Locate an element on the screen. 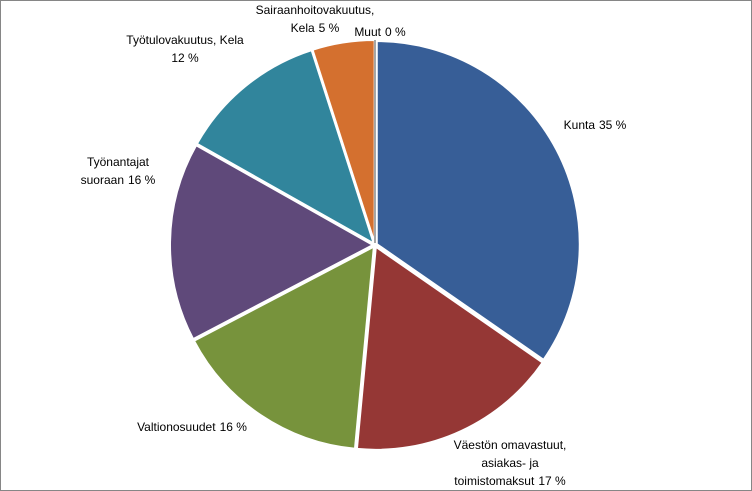 This screenshot has height=491, width=752. slice-label-line: Työtulovakuutus, Kela is located at coordinates (185, 40).